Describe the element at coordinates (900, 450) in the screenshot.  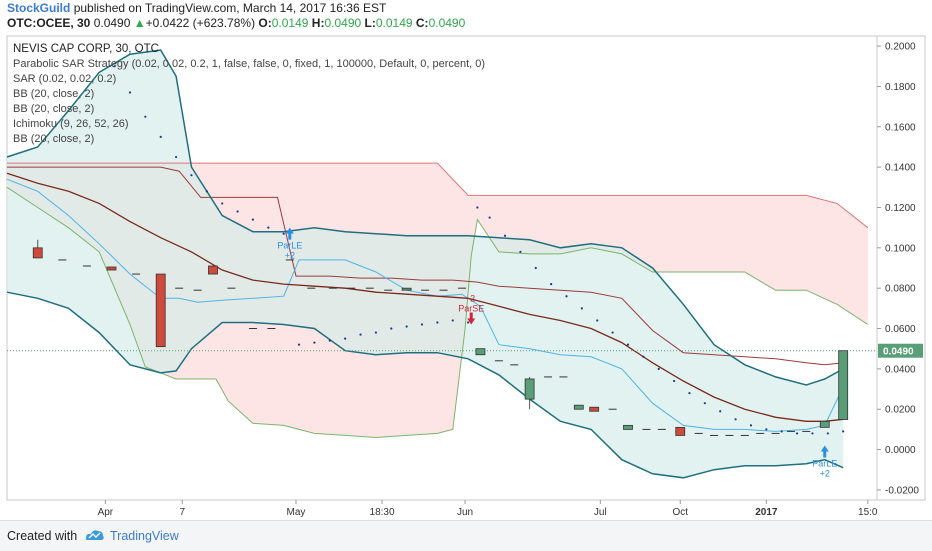
I see `y-tick-label: 0.0000` at that location.